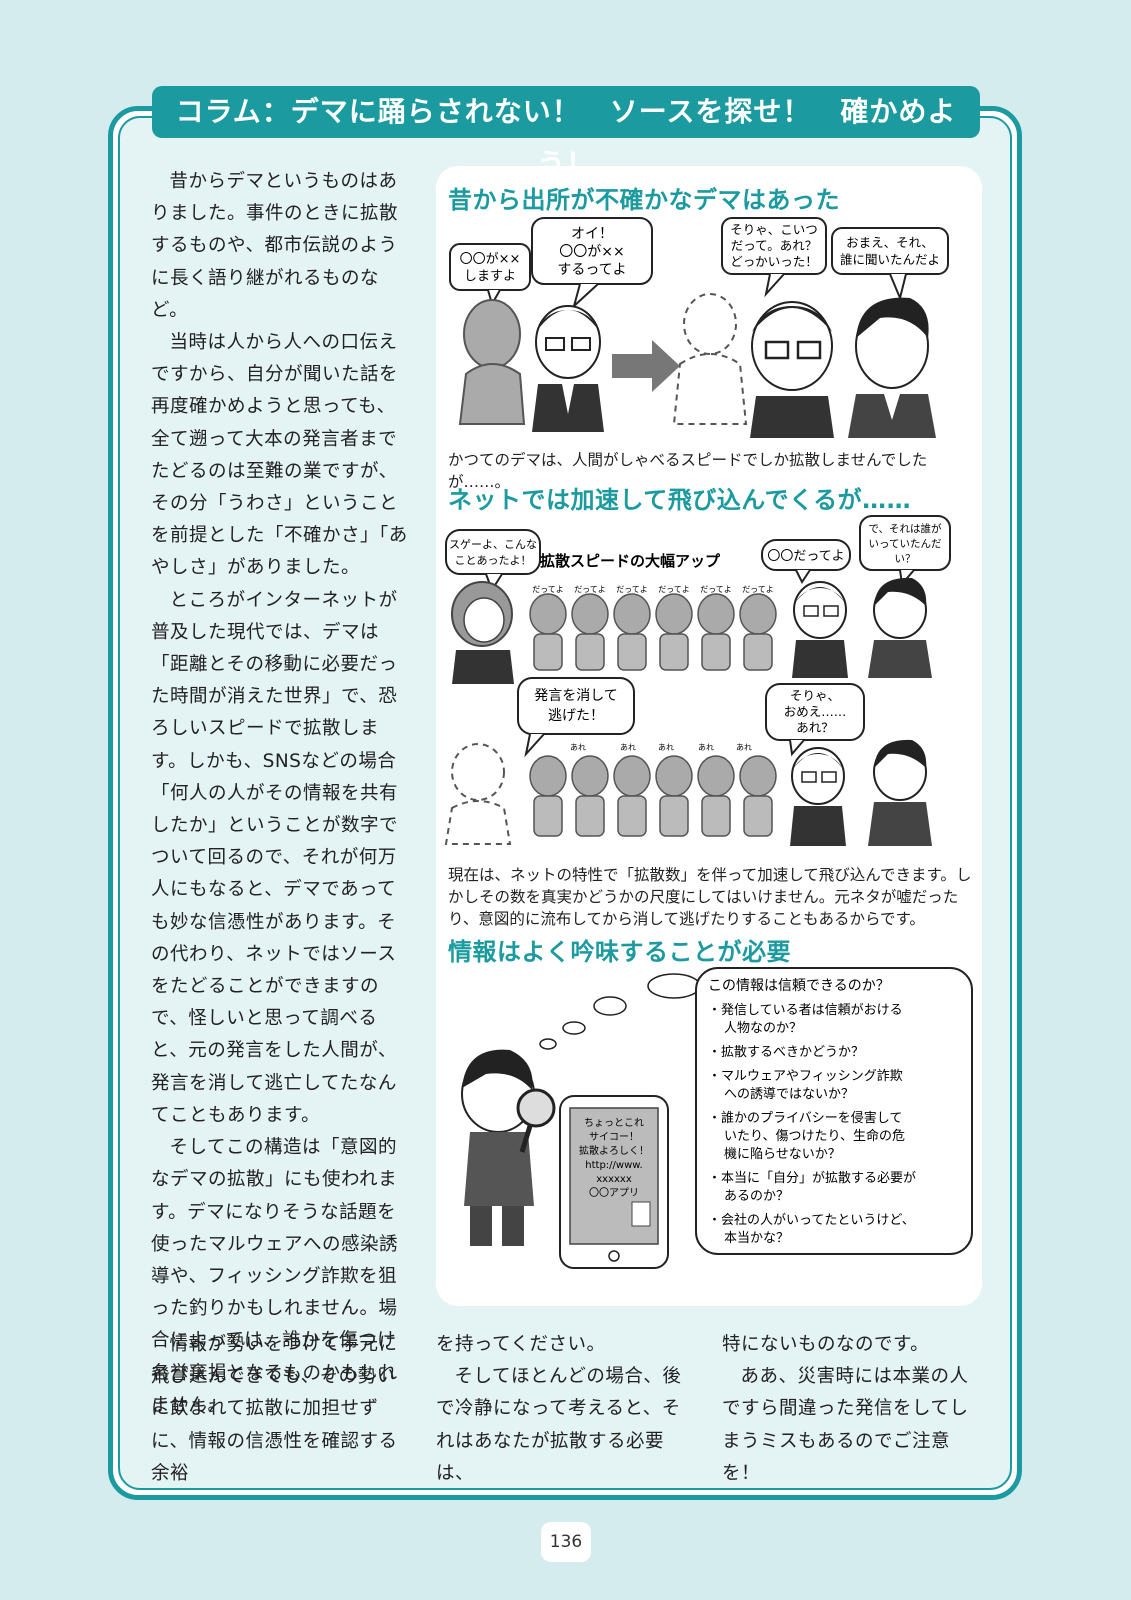 The width and height of the screenshot is (1131, 1600). What do you see at coordinates (763, 1028) in the screenshot?
I see `checklist-item-line: 人物なのか？` at bounding box center [763, 1028].